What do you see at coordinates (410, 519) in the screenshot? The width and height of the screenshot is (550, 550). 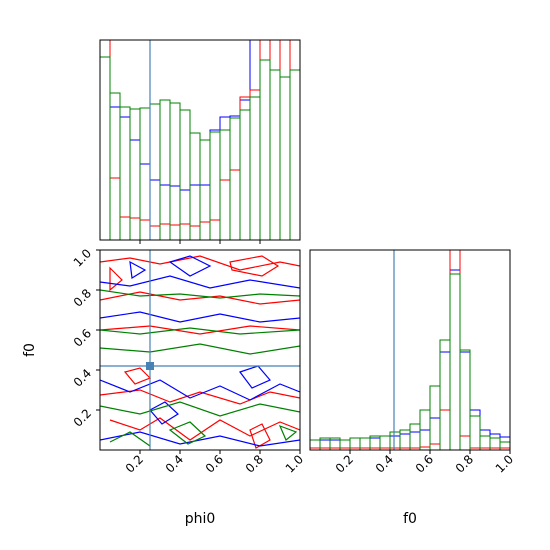 I see `x-axis-label: f0` at bounding box center [410, 519].